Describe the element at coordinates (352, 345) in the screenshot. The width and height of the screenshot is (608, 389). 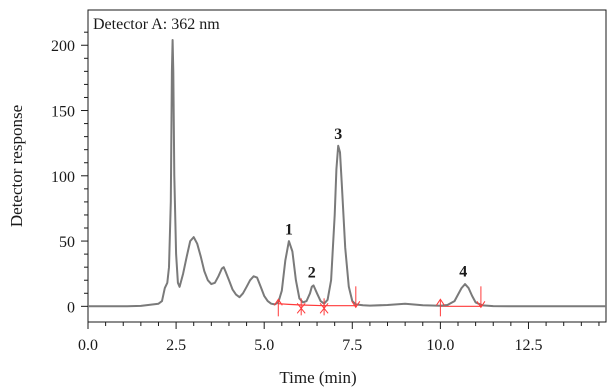
I see `x-tick-label: 7.5` at that location.